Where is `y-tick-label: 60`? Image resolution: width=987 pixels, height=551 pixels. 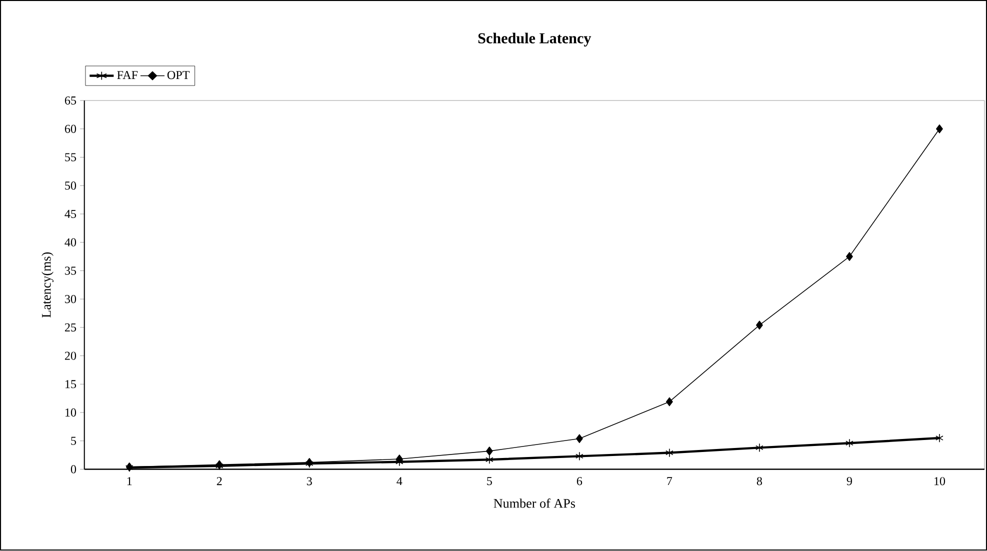
y-tick-label: 60 is located at coordinates (70, 129).